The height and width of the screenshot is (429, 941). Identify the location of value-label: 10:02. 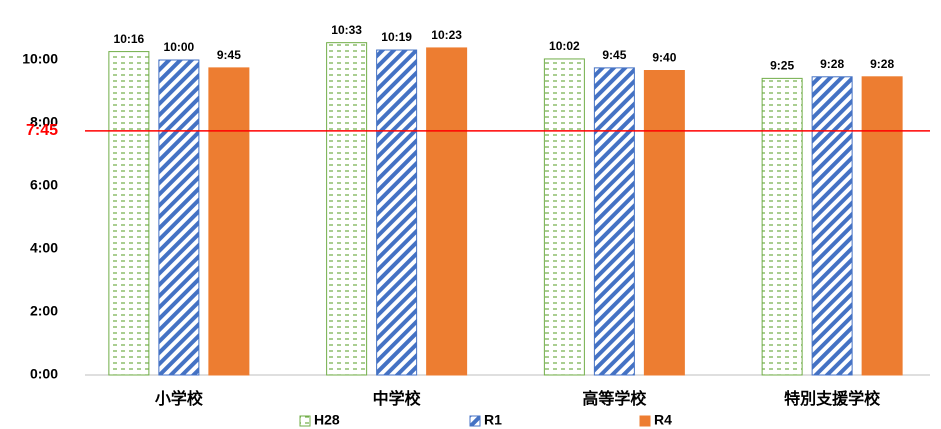
(564, 46).